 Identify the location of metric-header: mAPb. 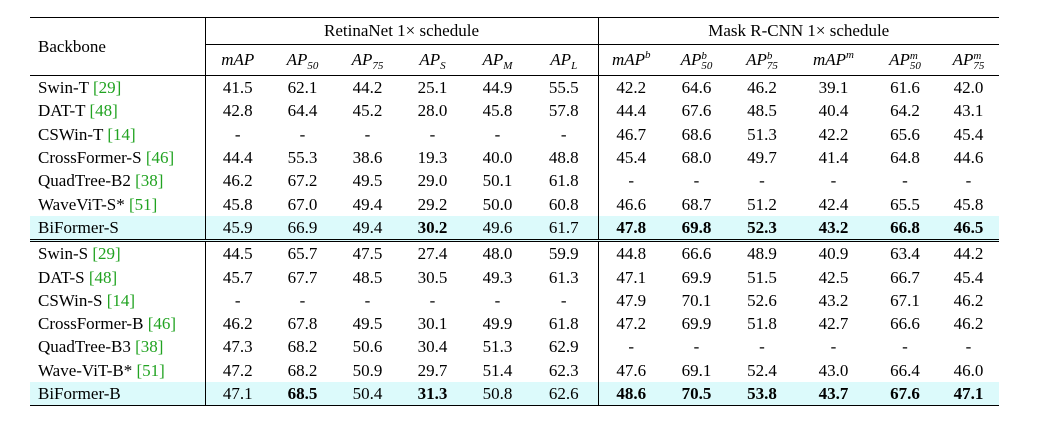
(631, 60).